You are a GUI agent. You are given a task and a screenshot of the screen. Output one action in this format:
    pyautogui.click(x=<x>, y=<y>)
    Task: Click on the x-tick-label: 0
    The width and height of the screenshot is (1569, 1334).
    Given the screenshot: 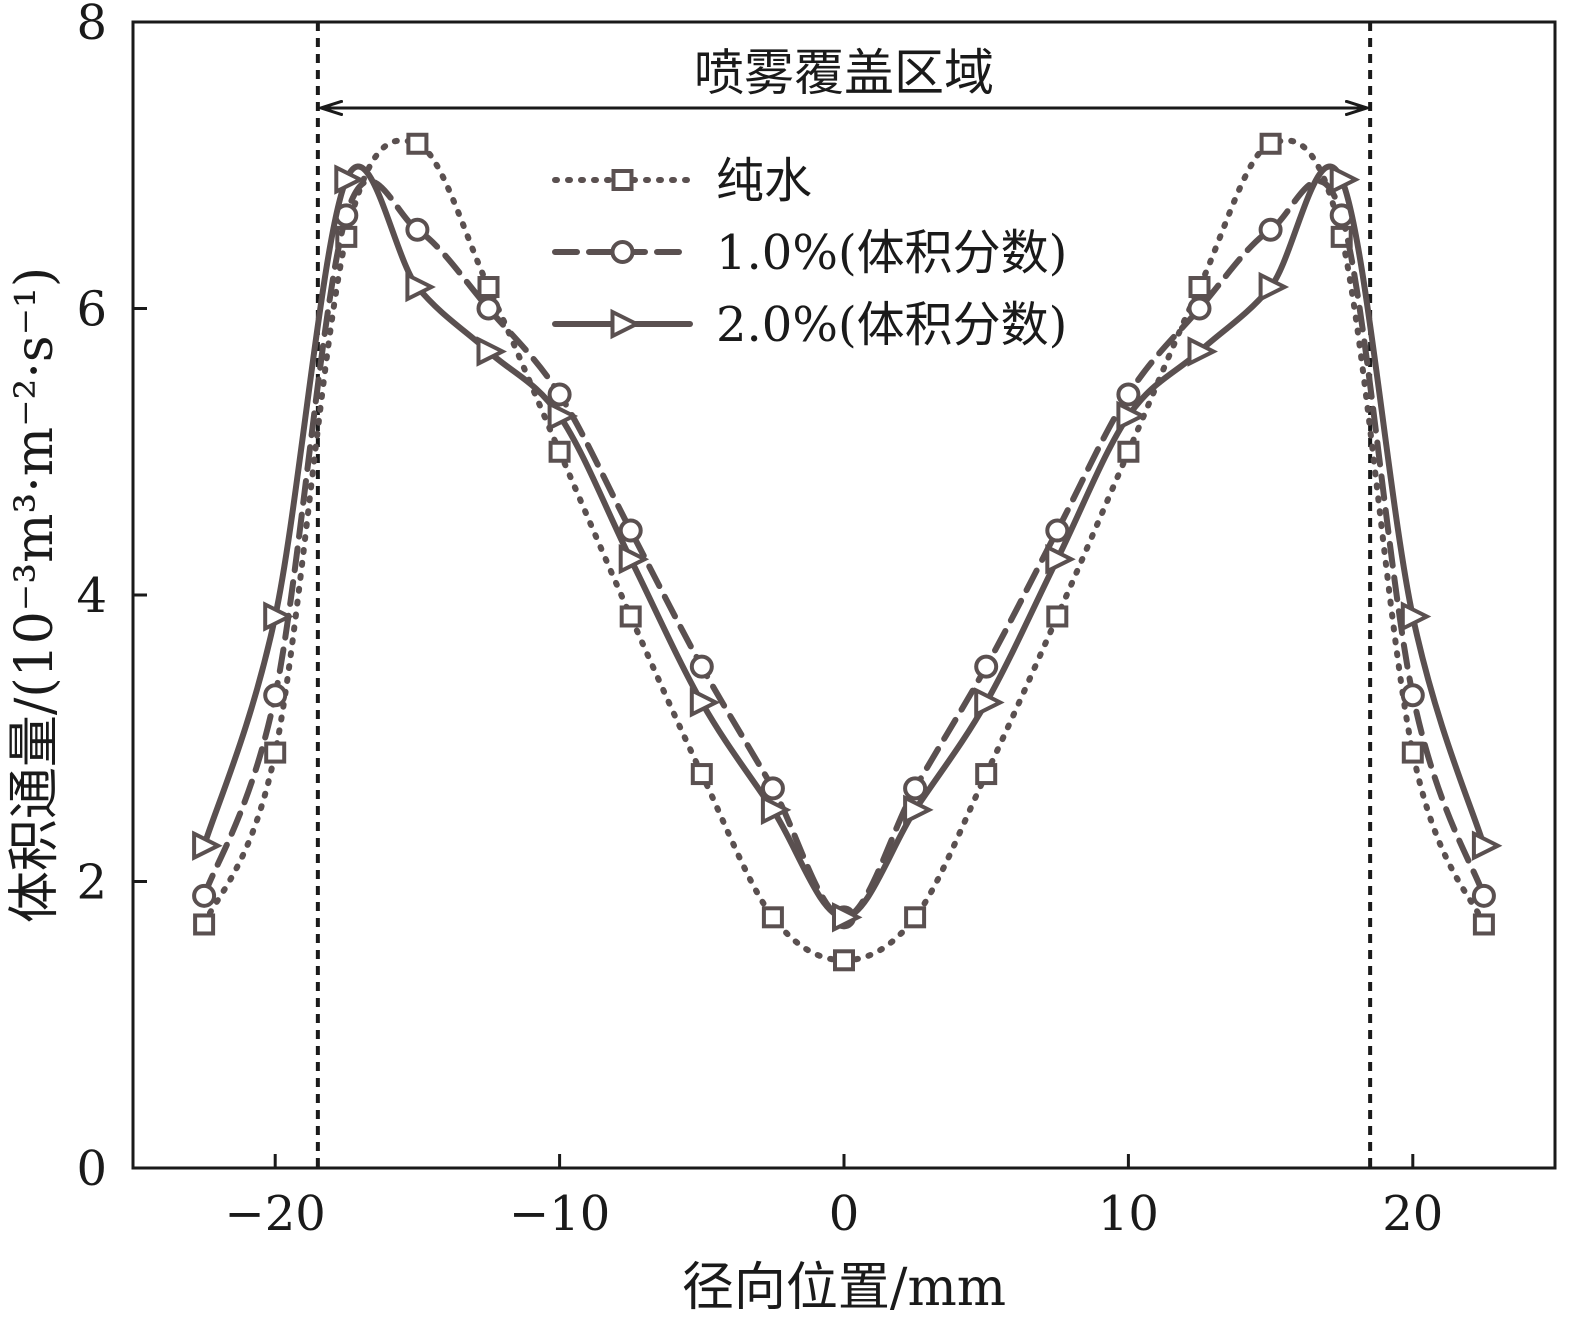 What is the action you would take?
    pyautogui.click(x=844, y=1214)
    